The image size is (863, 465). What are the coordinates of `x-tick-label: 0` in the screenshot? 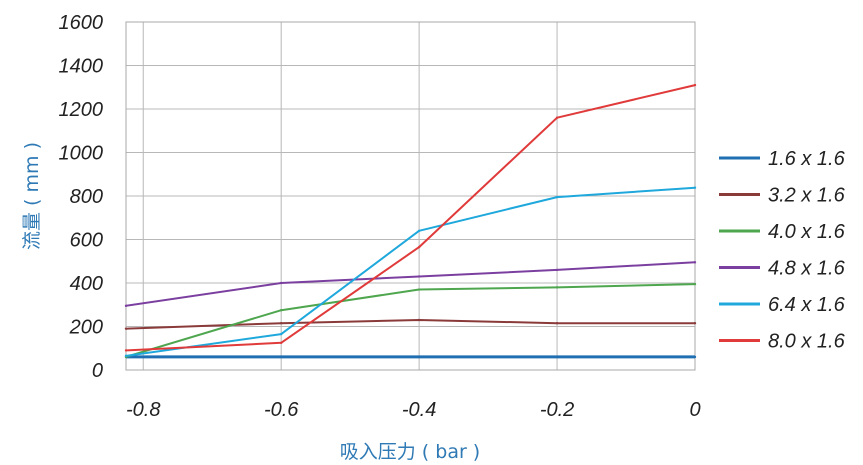 It's located at (694, 410).